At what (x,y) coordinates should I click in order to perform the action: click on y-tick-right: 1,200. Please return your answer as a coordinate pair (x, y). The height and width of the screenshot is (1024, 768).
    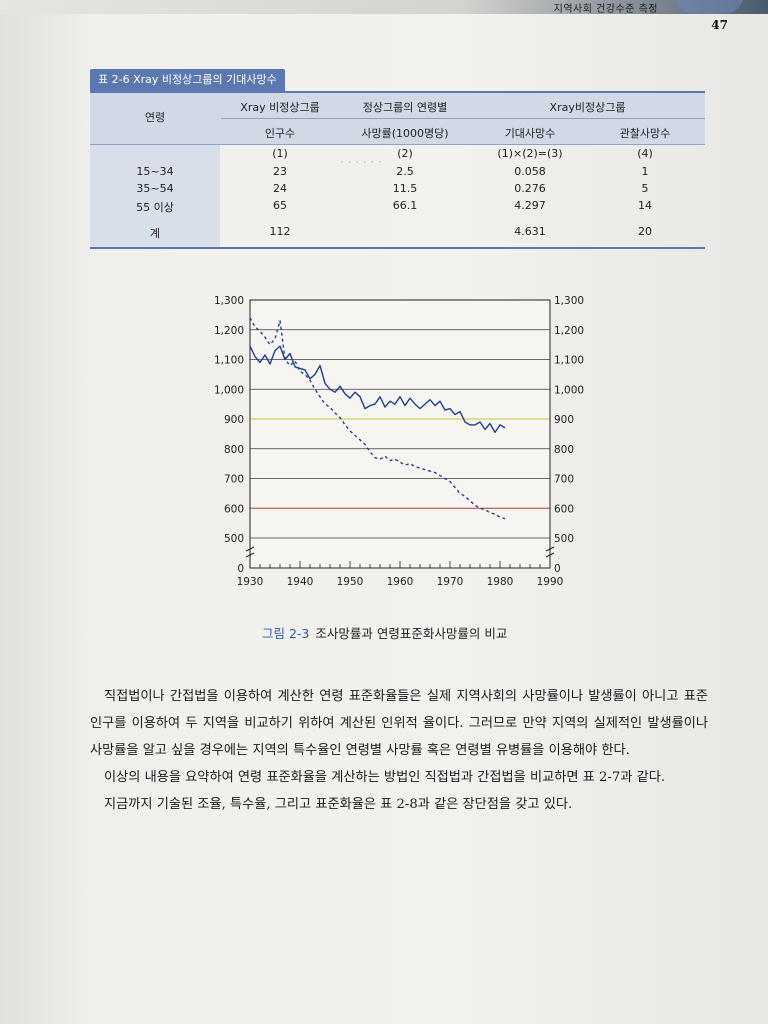
    Looking at the image, I should click on (569, 331).